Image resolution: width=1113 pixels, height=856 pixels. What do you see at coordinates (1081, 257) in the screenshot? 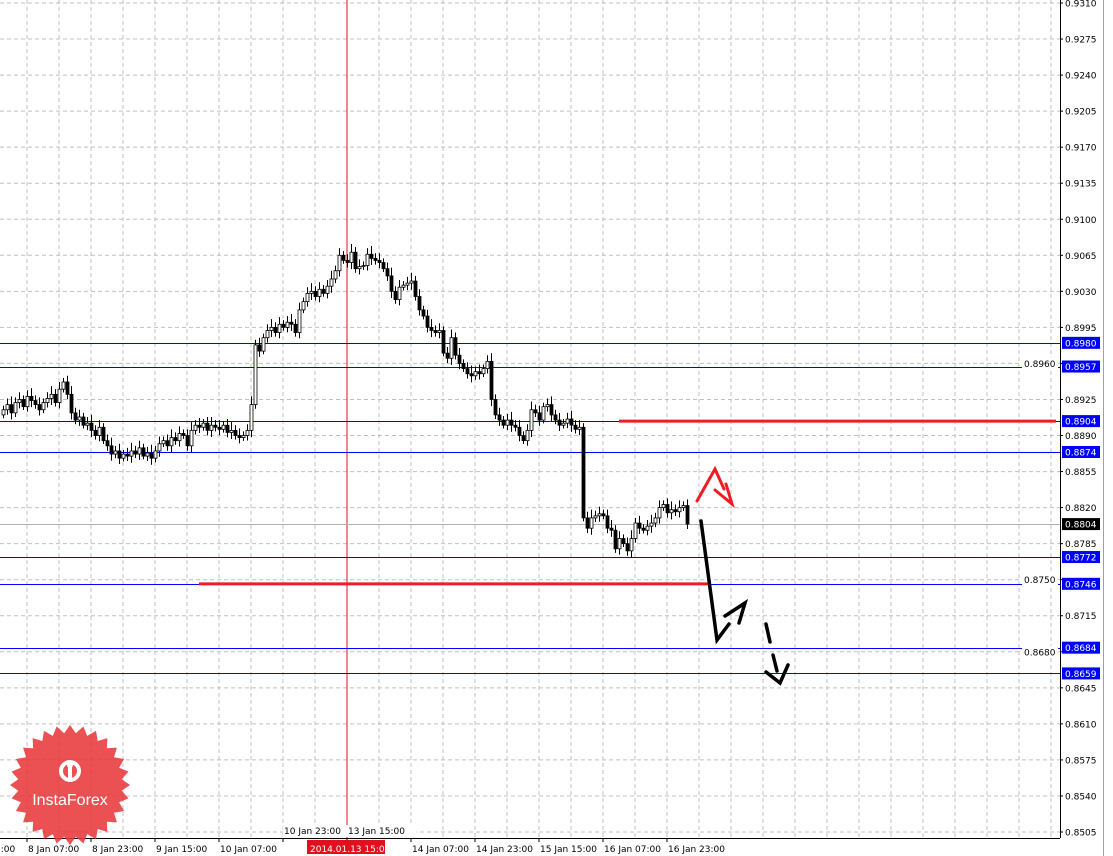
I see `y-tick-label: 0.9065` at bounding box center [1081, 257].